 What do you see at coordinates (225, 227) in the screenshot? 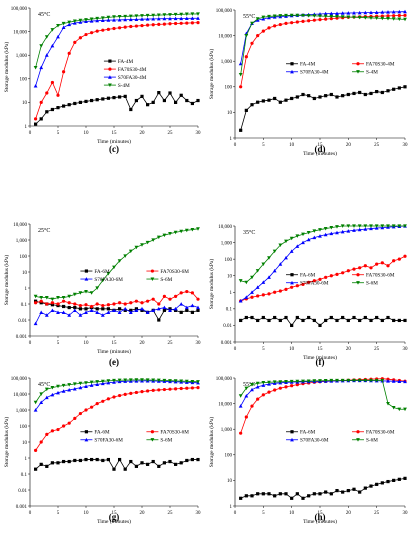
I see `y-tick-label: 10,000` at bounding box center [225, 227].